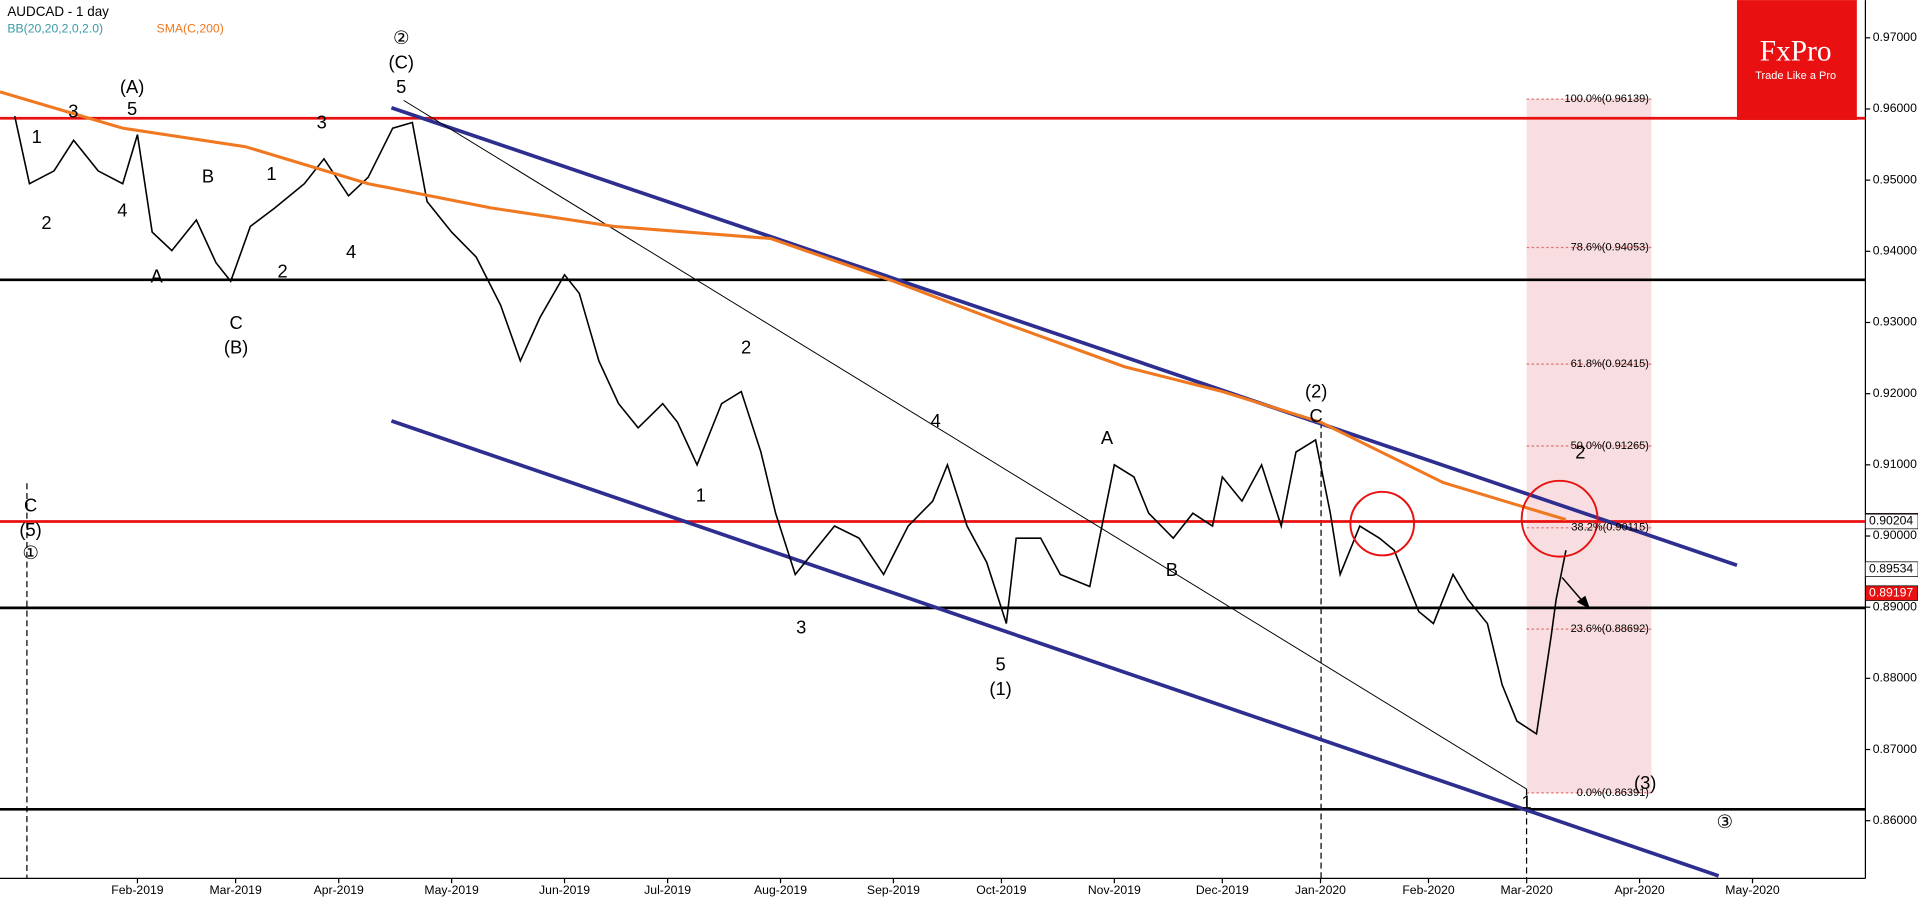  Describe the element at coordinates (1796, 52) in the screenshot. I see `logo-brand: FxPro` at that location.